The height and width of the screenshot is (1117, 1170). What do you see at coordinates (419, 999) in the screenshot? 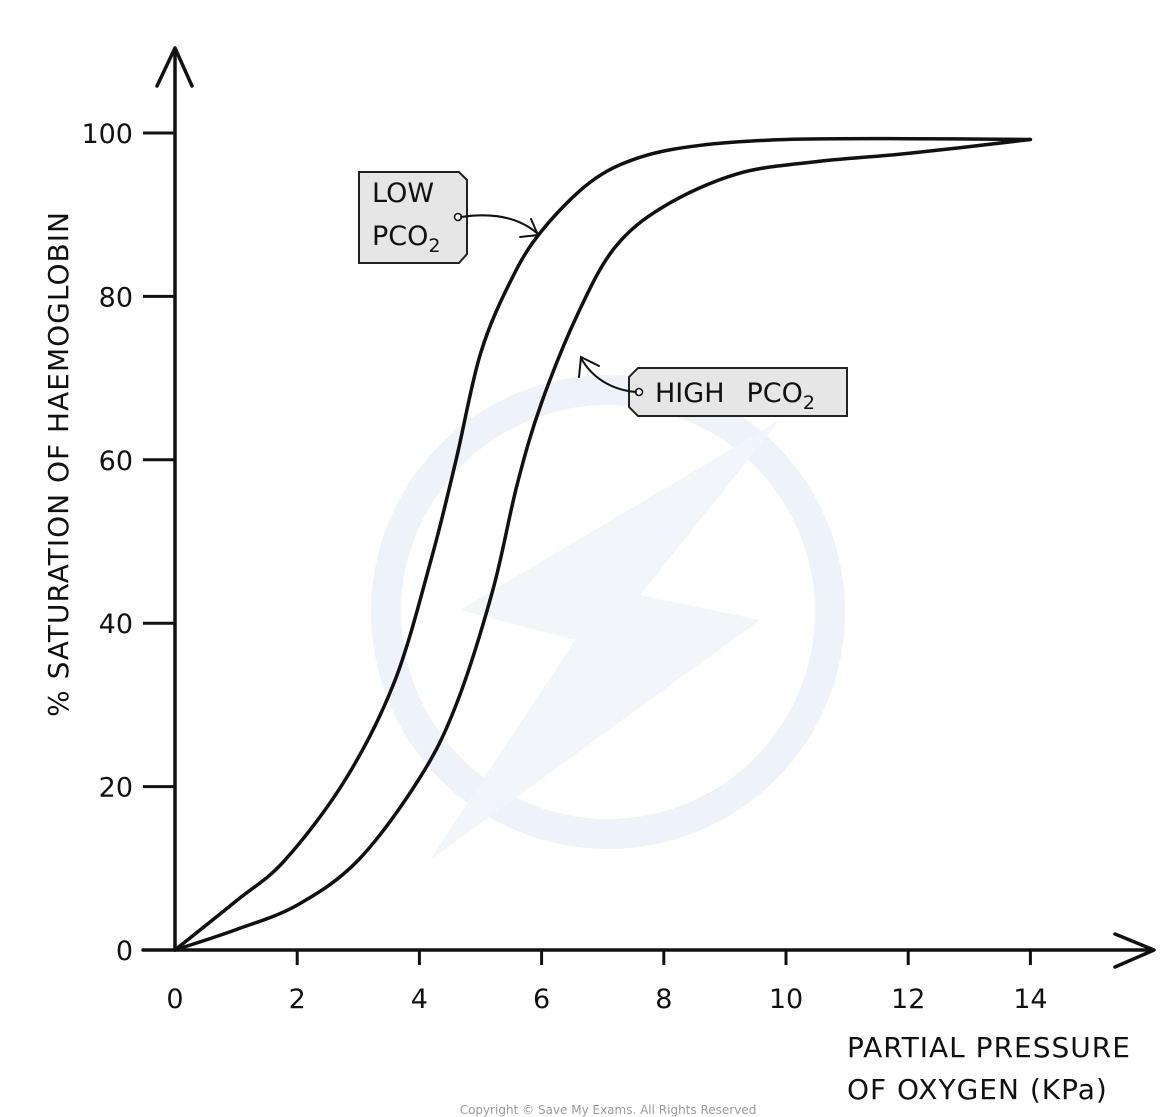
I see `x-tick-label: 4` at bounding box center [419, 999].